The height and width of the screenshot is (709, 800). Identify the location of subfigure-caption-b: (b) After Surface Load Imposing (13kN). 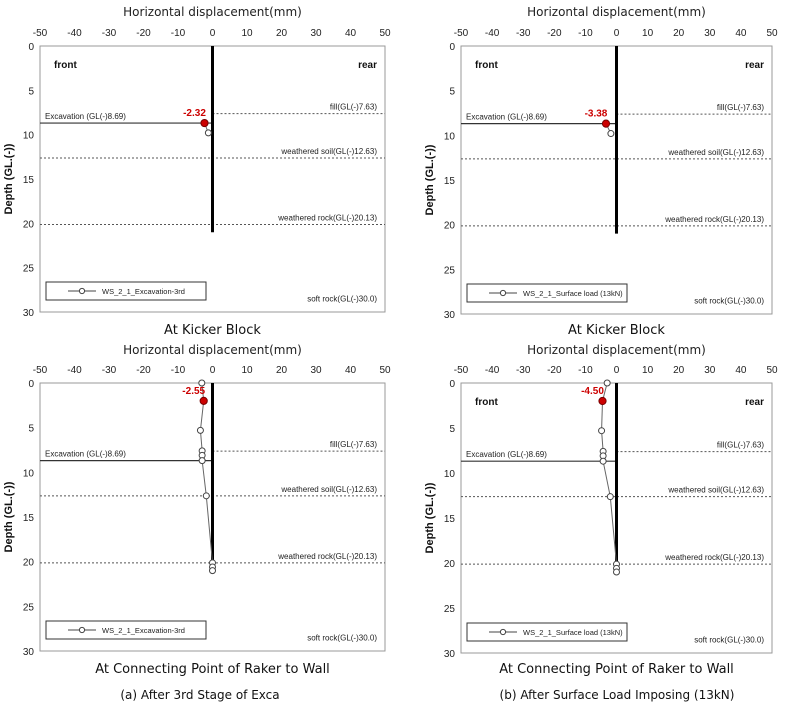
(617, 695).